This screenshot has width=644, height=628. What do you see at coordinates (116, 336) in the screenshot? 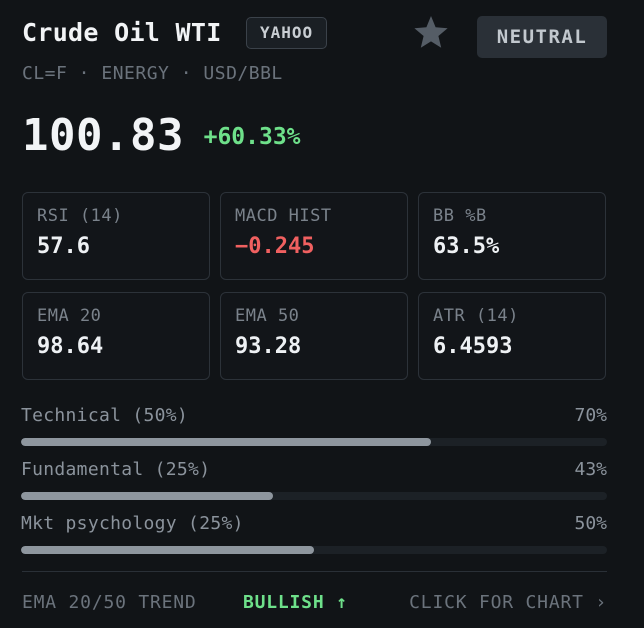
I see `metric-ema20: EMA 20 98.64` at bounding box center [116, 336].